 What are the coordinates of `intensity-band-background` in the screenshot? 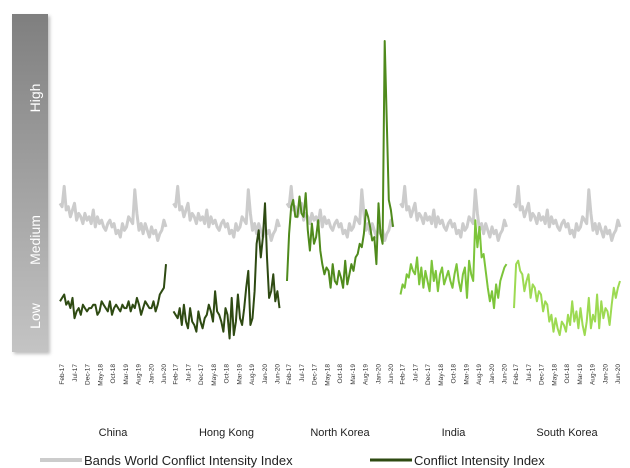 It's located at (30, 183).